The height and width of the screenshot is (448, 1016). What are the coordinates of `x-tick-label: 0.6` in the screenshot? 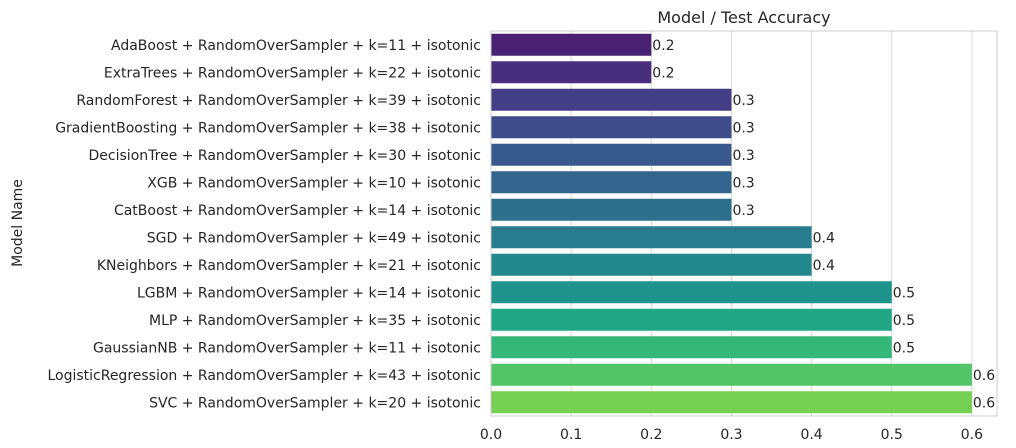 It's located at (972, 435).